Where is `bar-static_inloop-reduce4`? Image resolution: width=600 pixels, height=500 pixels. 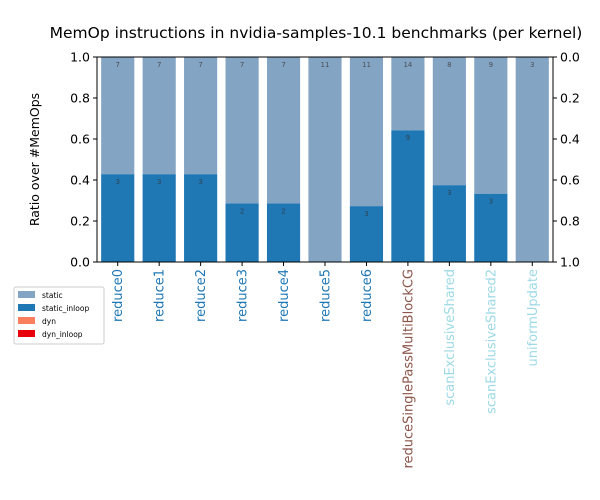 bar-static_inloop-reduce4 is located at coordinates (283, 232).